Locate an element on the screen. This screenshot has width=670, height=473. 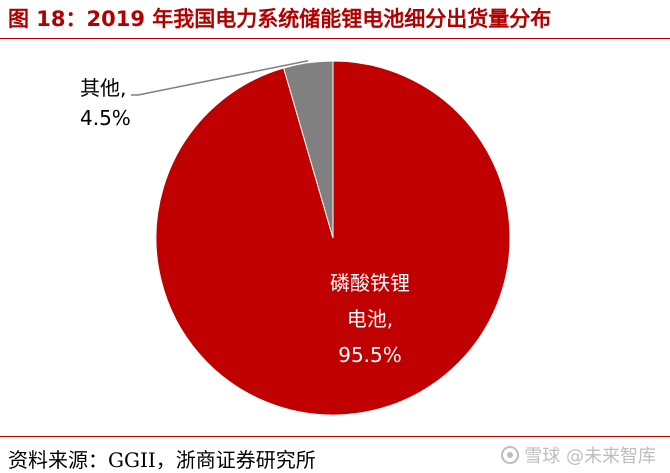
slice-name-label-lfp: 磷酸铁锂 is located at coordinates (370, 283).